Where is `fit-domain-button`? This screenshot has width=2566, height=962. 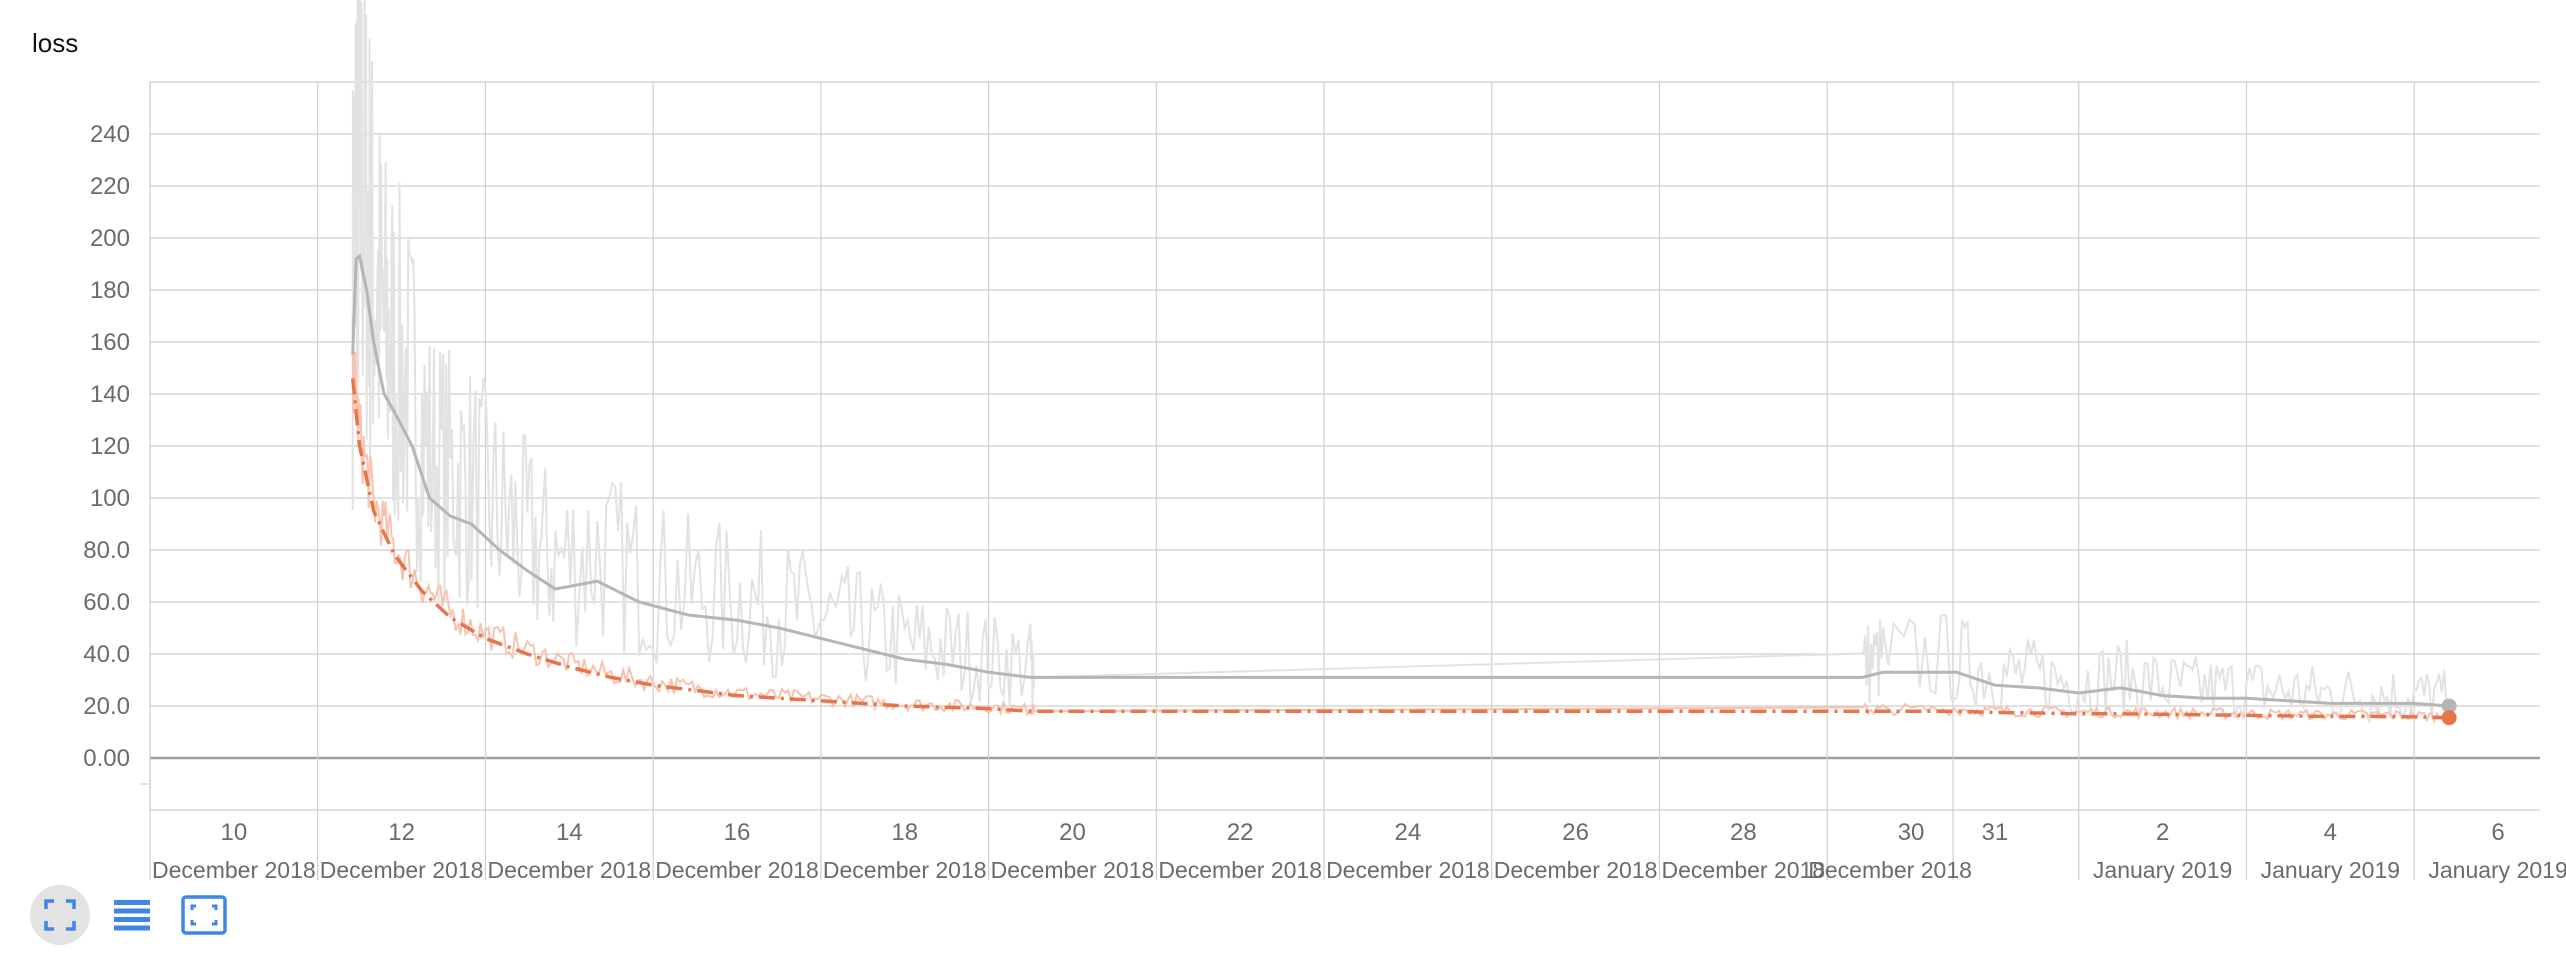 fit-domain-button is located at coordinates (204, 915).